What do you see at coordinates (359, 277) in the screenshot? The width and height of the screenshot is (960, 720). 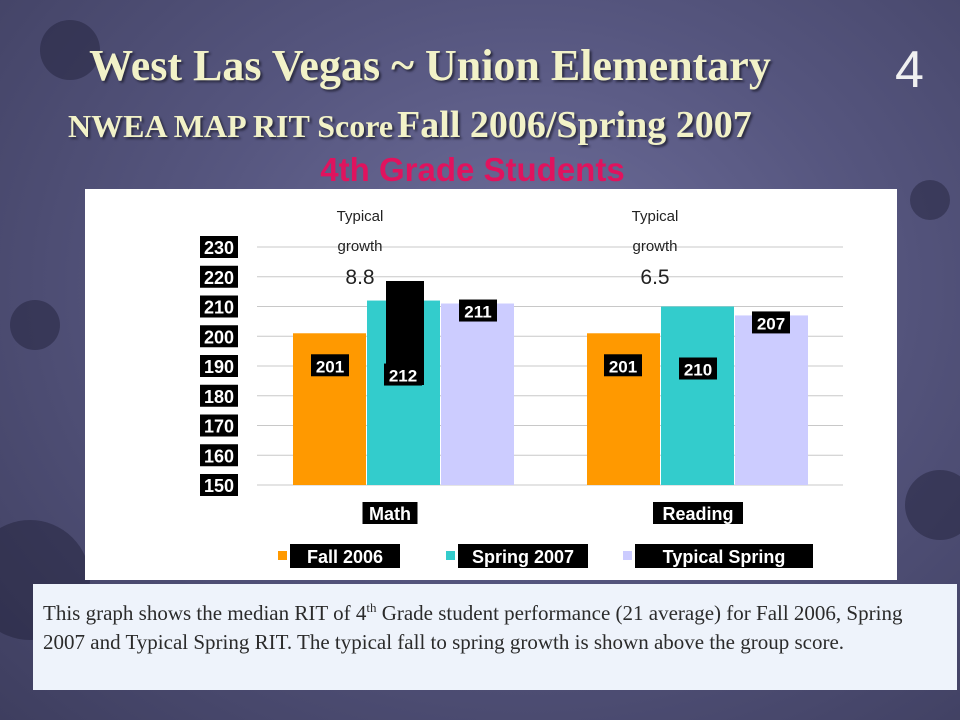 I see `annotation-value: 8.8` at bounding box center [359, 277].